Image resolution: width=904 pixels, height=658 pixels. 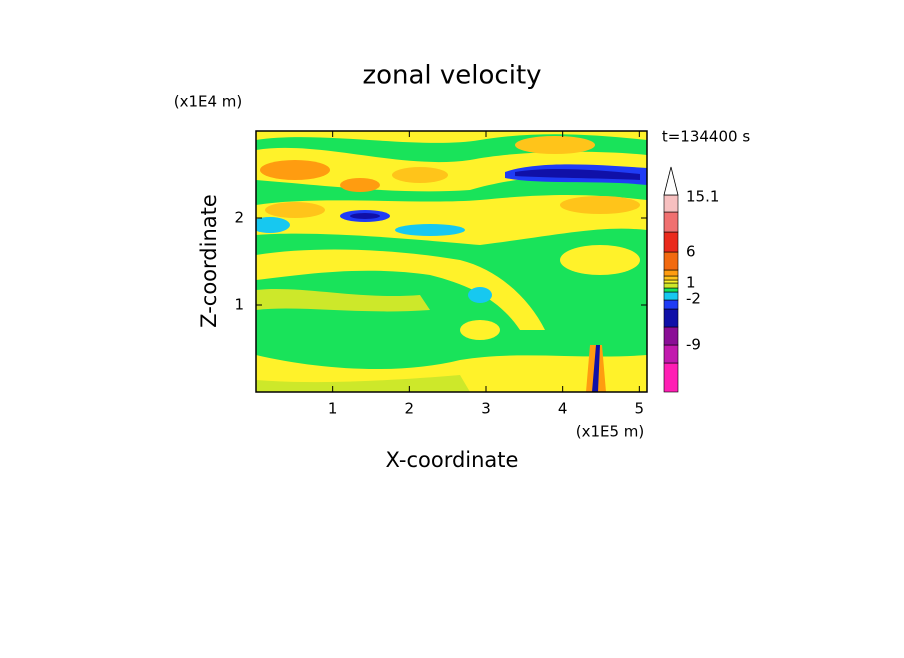 I want to click on y-tick-label: 1, so click(x=239, y=305).